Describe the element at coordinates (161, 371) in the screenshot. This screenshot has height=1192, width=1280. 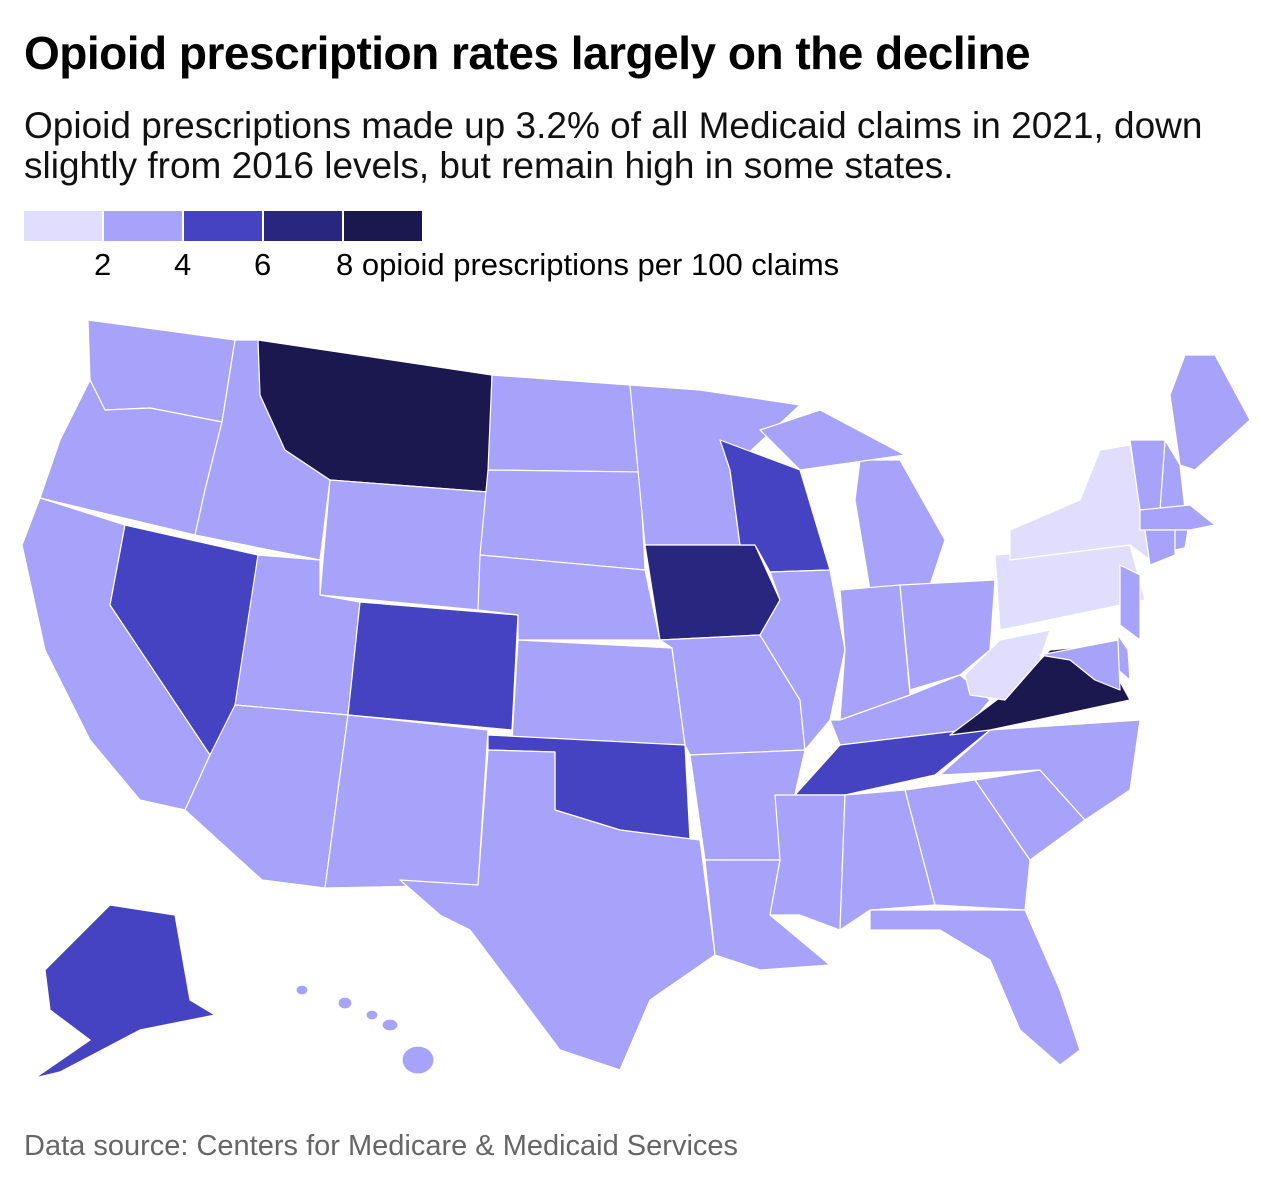
I see `state-wa` at that location.